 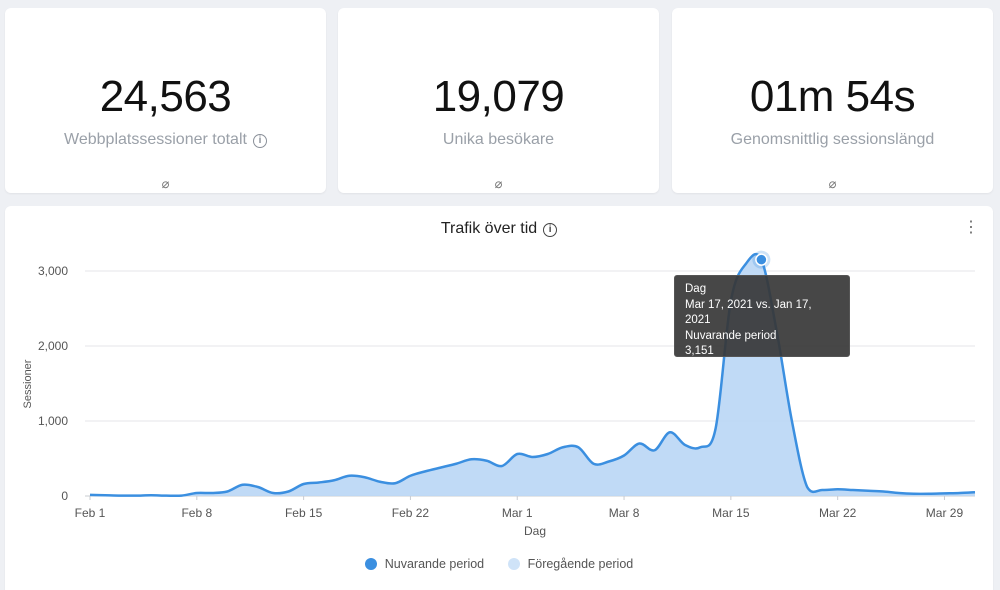 I want to click on tooltip-date: Mar 17, 2021 vs. Jan 17, 2021, so click(x=748, y=312).